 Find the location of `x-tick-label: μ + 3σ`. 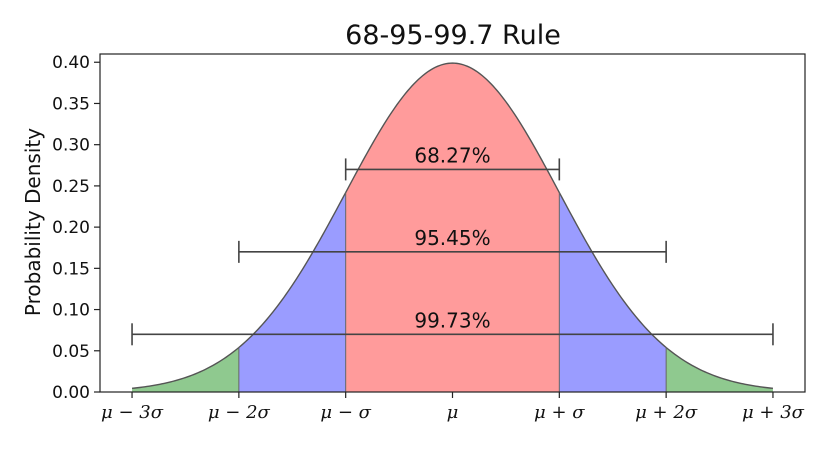

x-tick-label: μ + 3σ is located at coordinates (773, 412).